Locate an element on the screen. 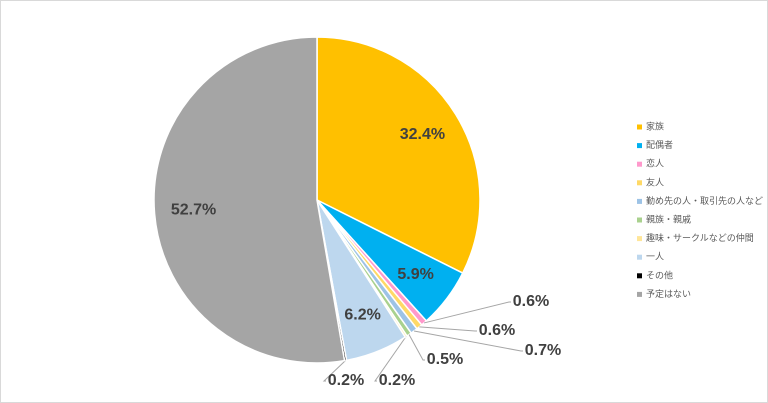 Image resolution: width=768 pixels, height=403 pixels. pie-slice is located at coordinates (398, 155).